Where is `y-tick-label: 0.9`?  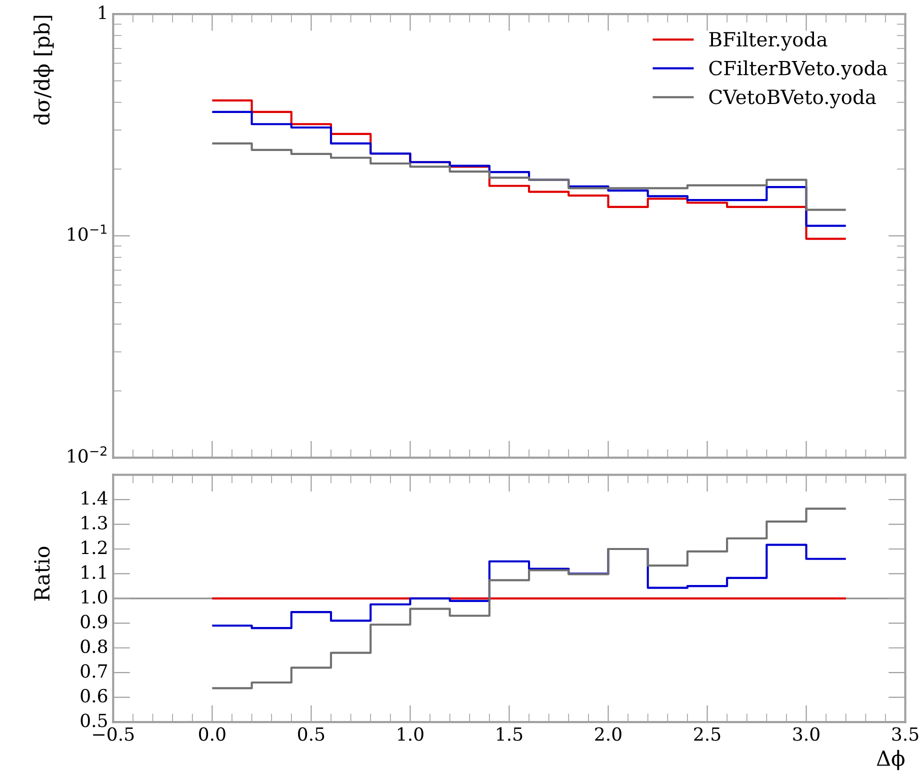 y-tick-label: 0.9 is located at coordinates (94, 621).